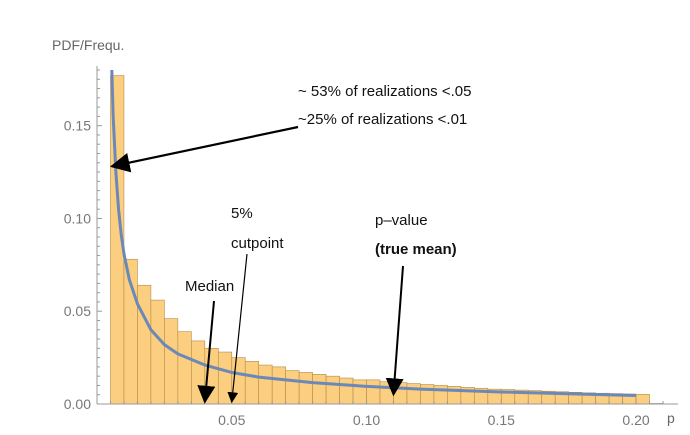  Describe the element at coordinates (382, 119) in the screenshot. I see `annotation-25-percent: ~25% of realizations <.01` at that location.